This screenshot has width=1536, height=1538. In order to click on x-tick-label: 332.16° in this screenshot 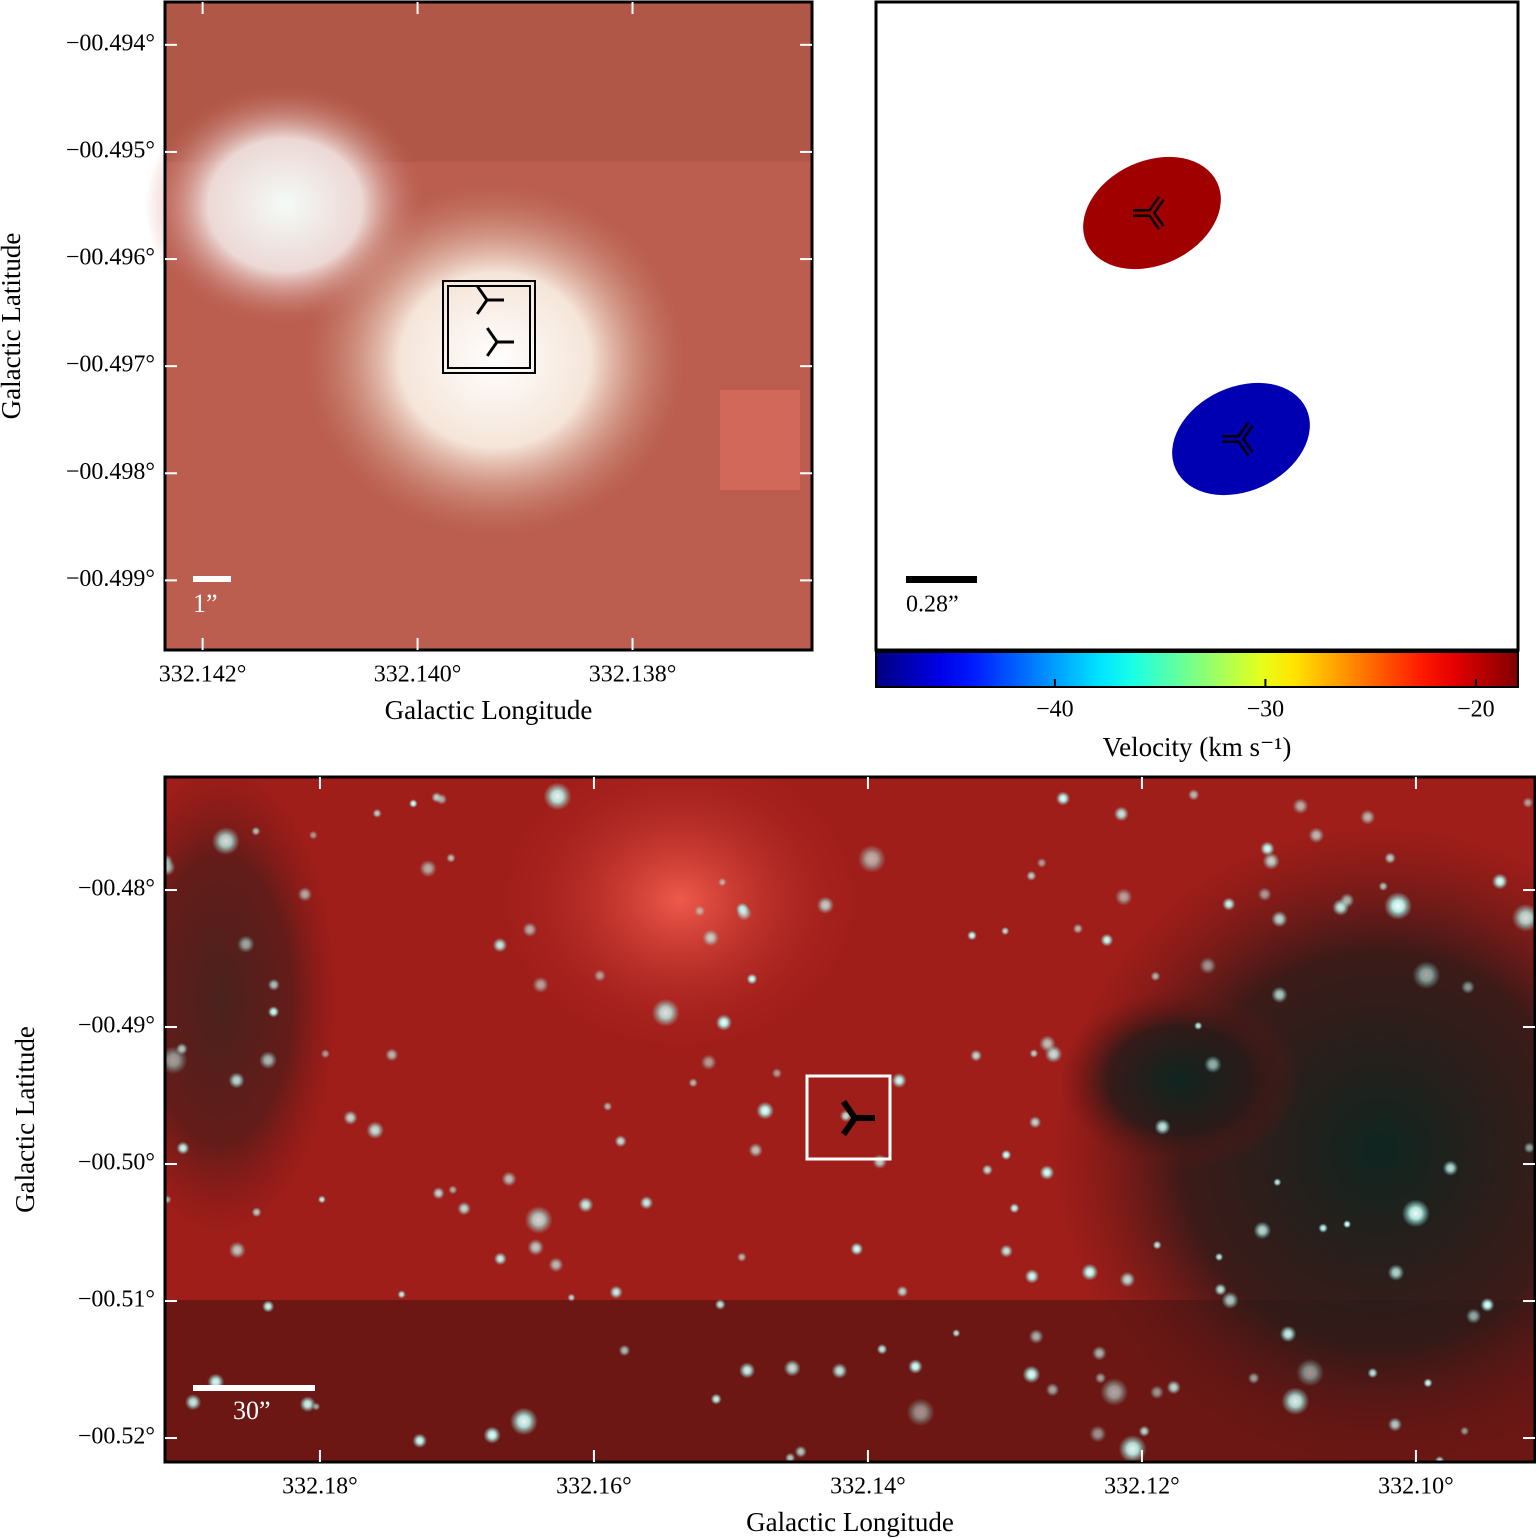, I will do `click(594, 1487)`.